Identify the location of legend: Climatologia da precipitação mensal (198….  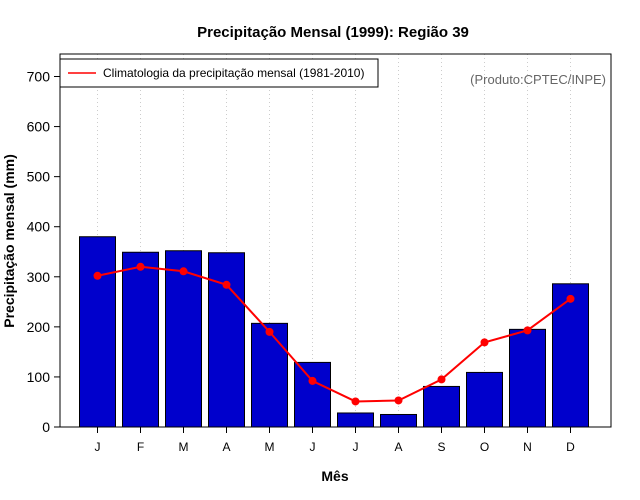
(219, 73).